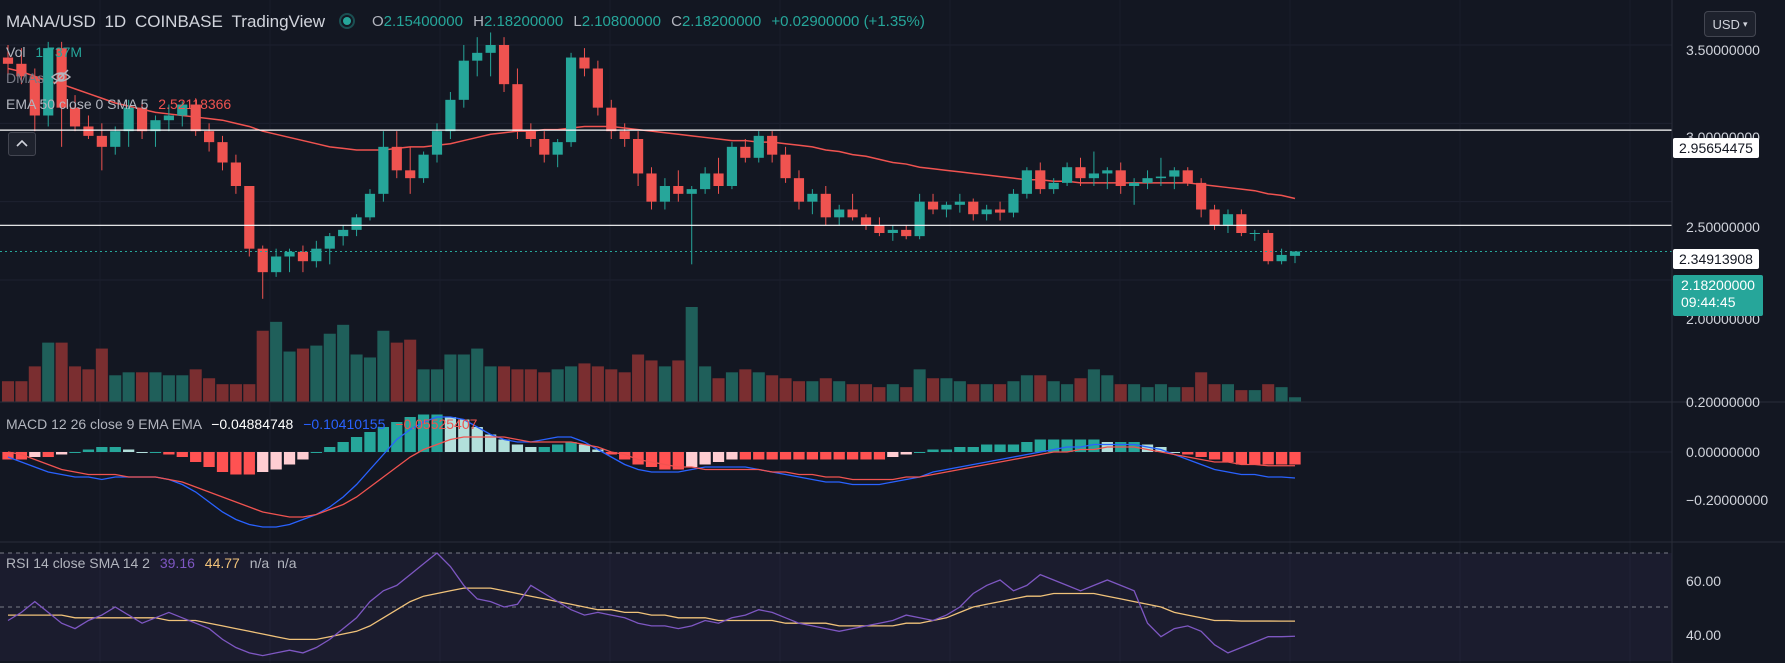 The width and height of the screenshot is (1785, 663). Describe the element at coordinates (1704, 635) in the screenshot. I see `rsi-axis-label: 40.00` at that location.